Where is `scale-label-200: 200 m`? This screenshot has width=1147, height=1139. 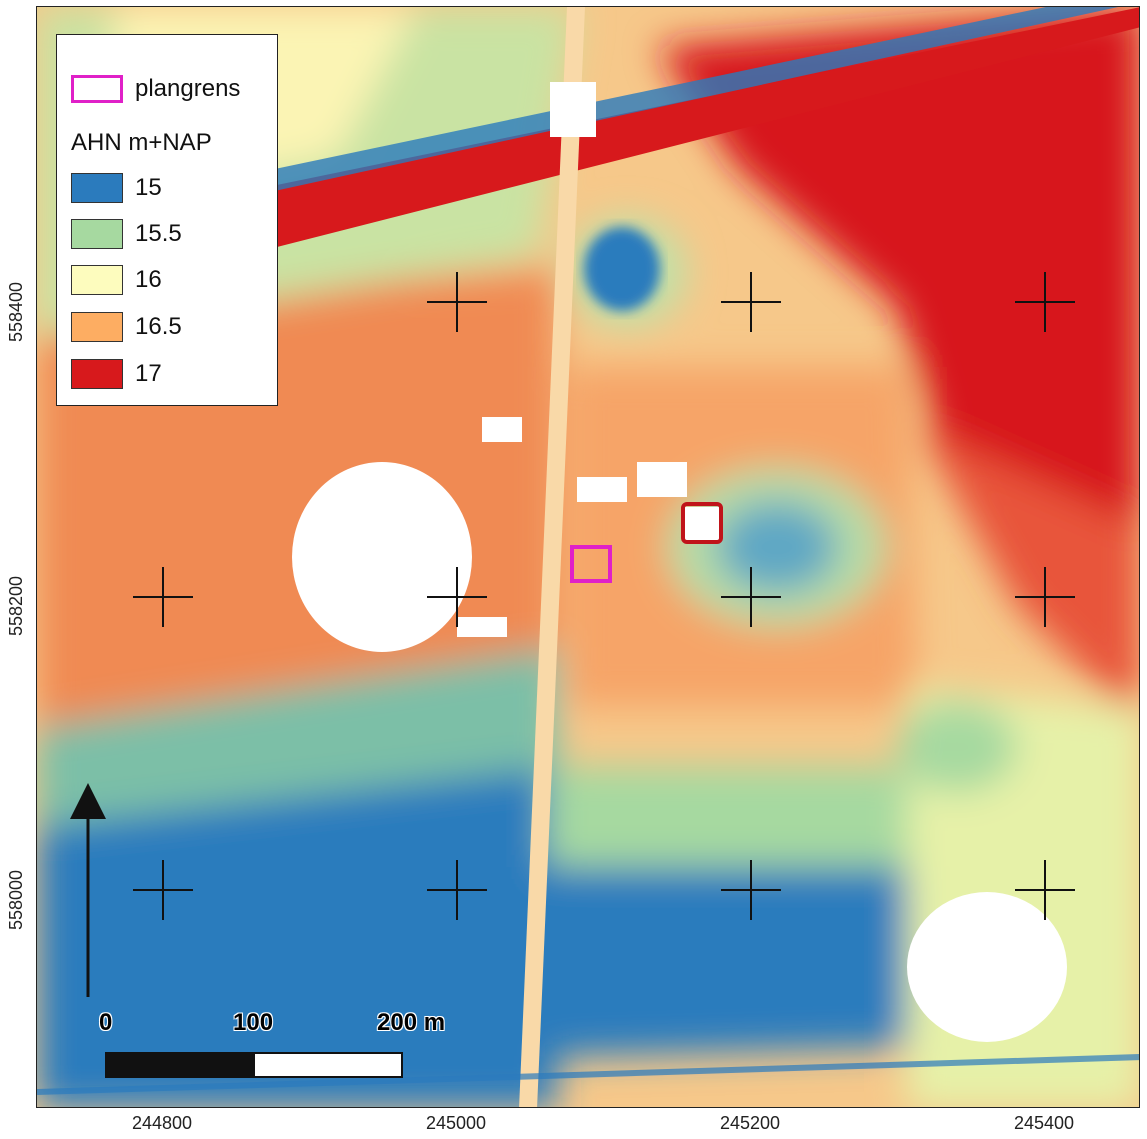 scale-label-200: 200 m is located at coordinates (411, 1022).